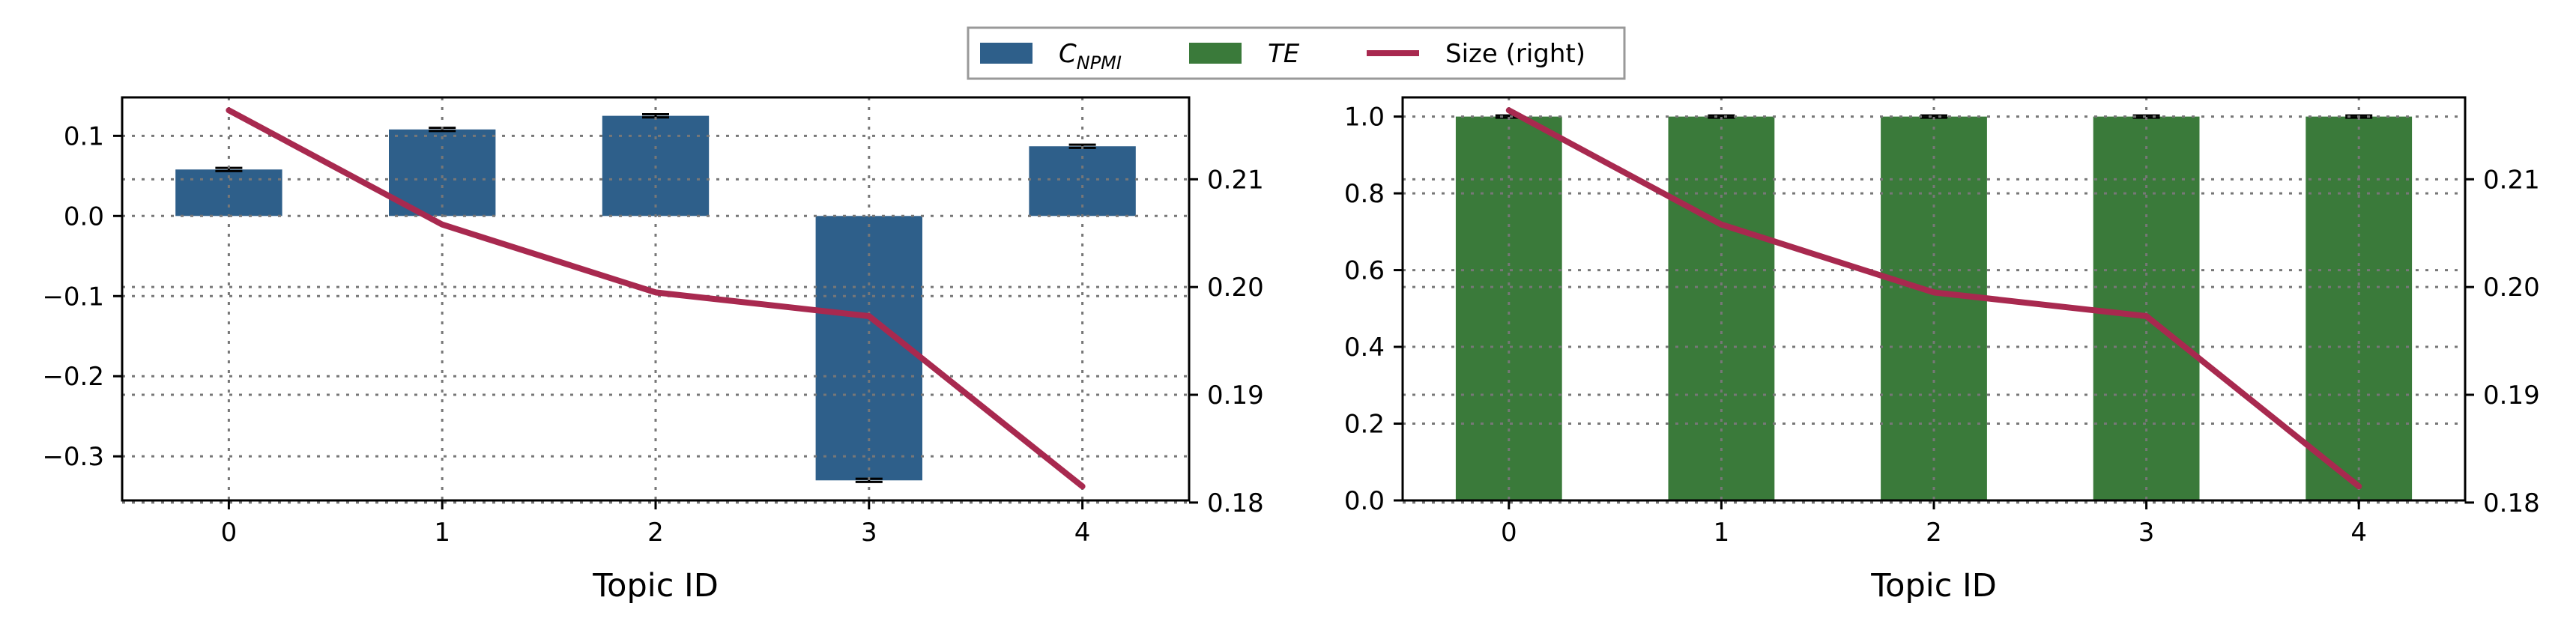 The width and height of the screenshot is (2576, 630). Describe the element at coordinates (1364, 348) in the screenshot. I see `y-tick-label-3: 0.4` at that location.